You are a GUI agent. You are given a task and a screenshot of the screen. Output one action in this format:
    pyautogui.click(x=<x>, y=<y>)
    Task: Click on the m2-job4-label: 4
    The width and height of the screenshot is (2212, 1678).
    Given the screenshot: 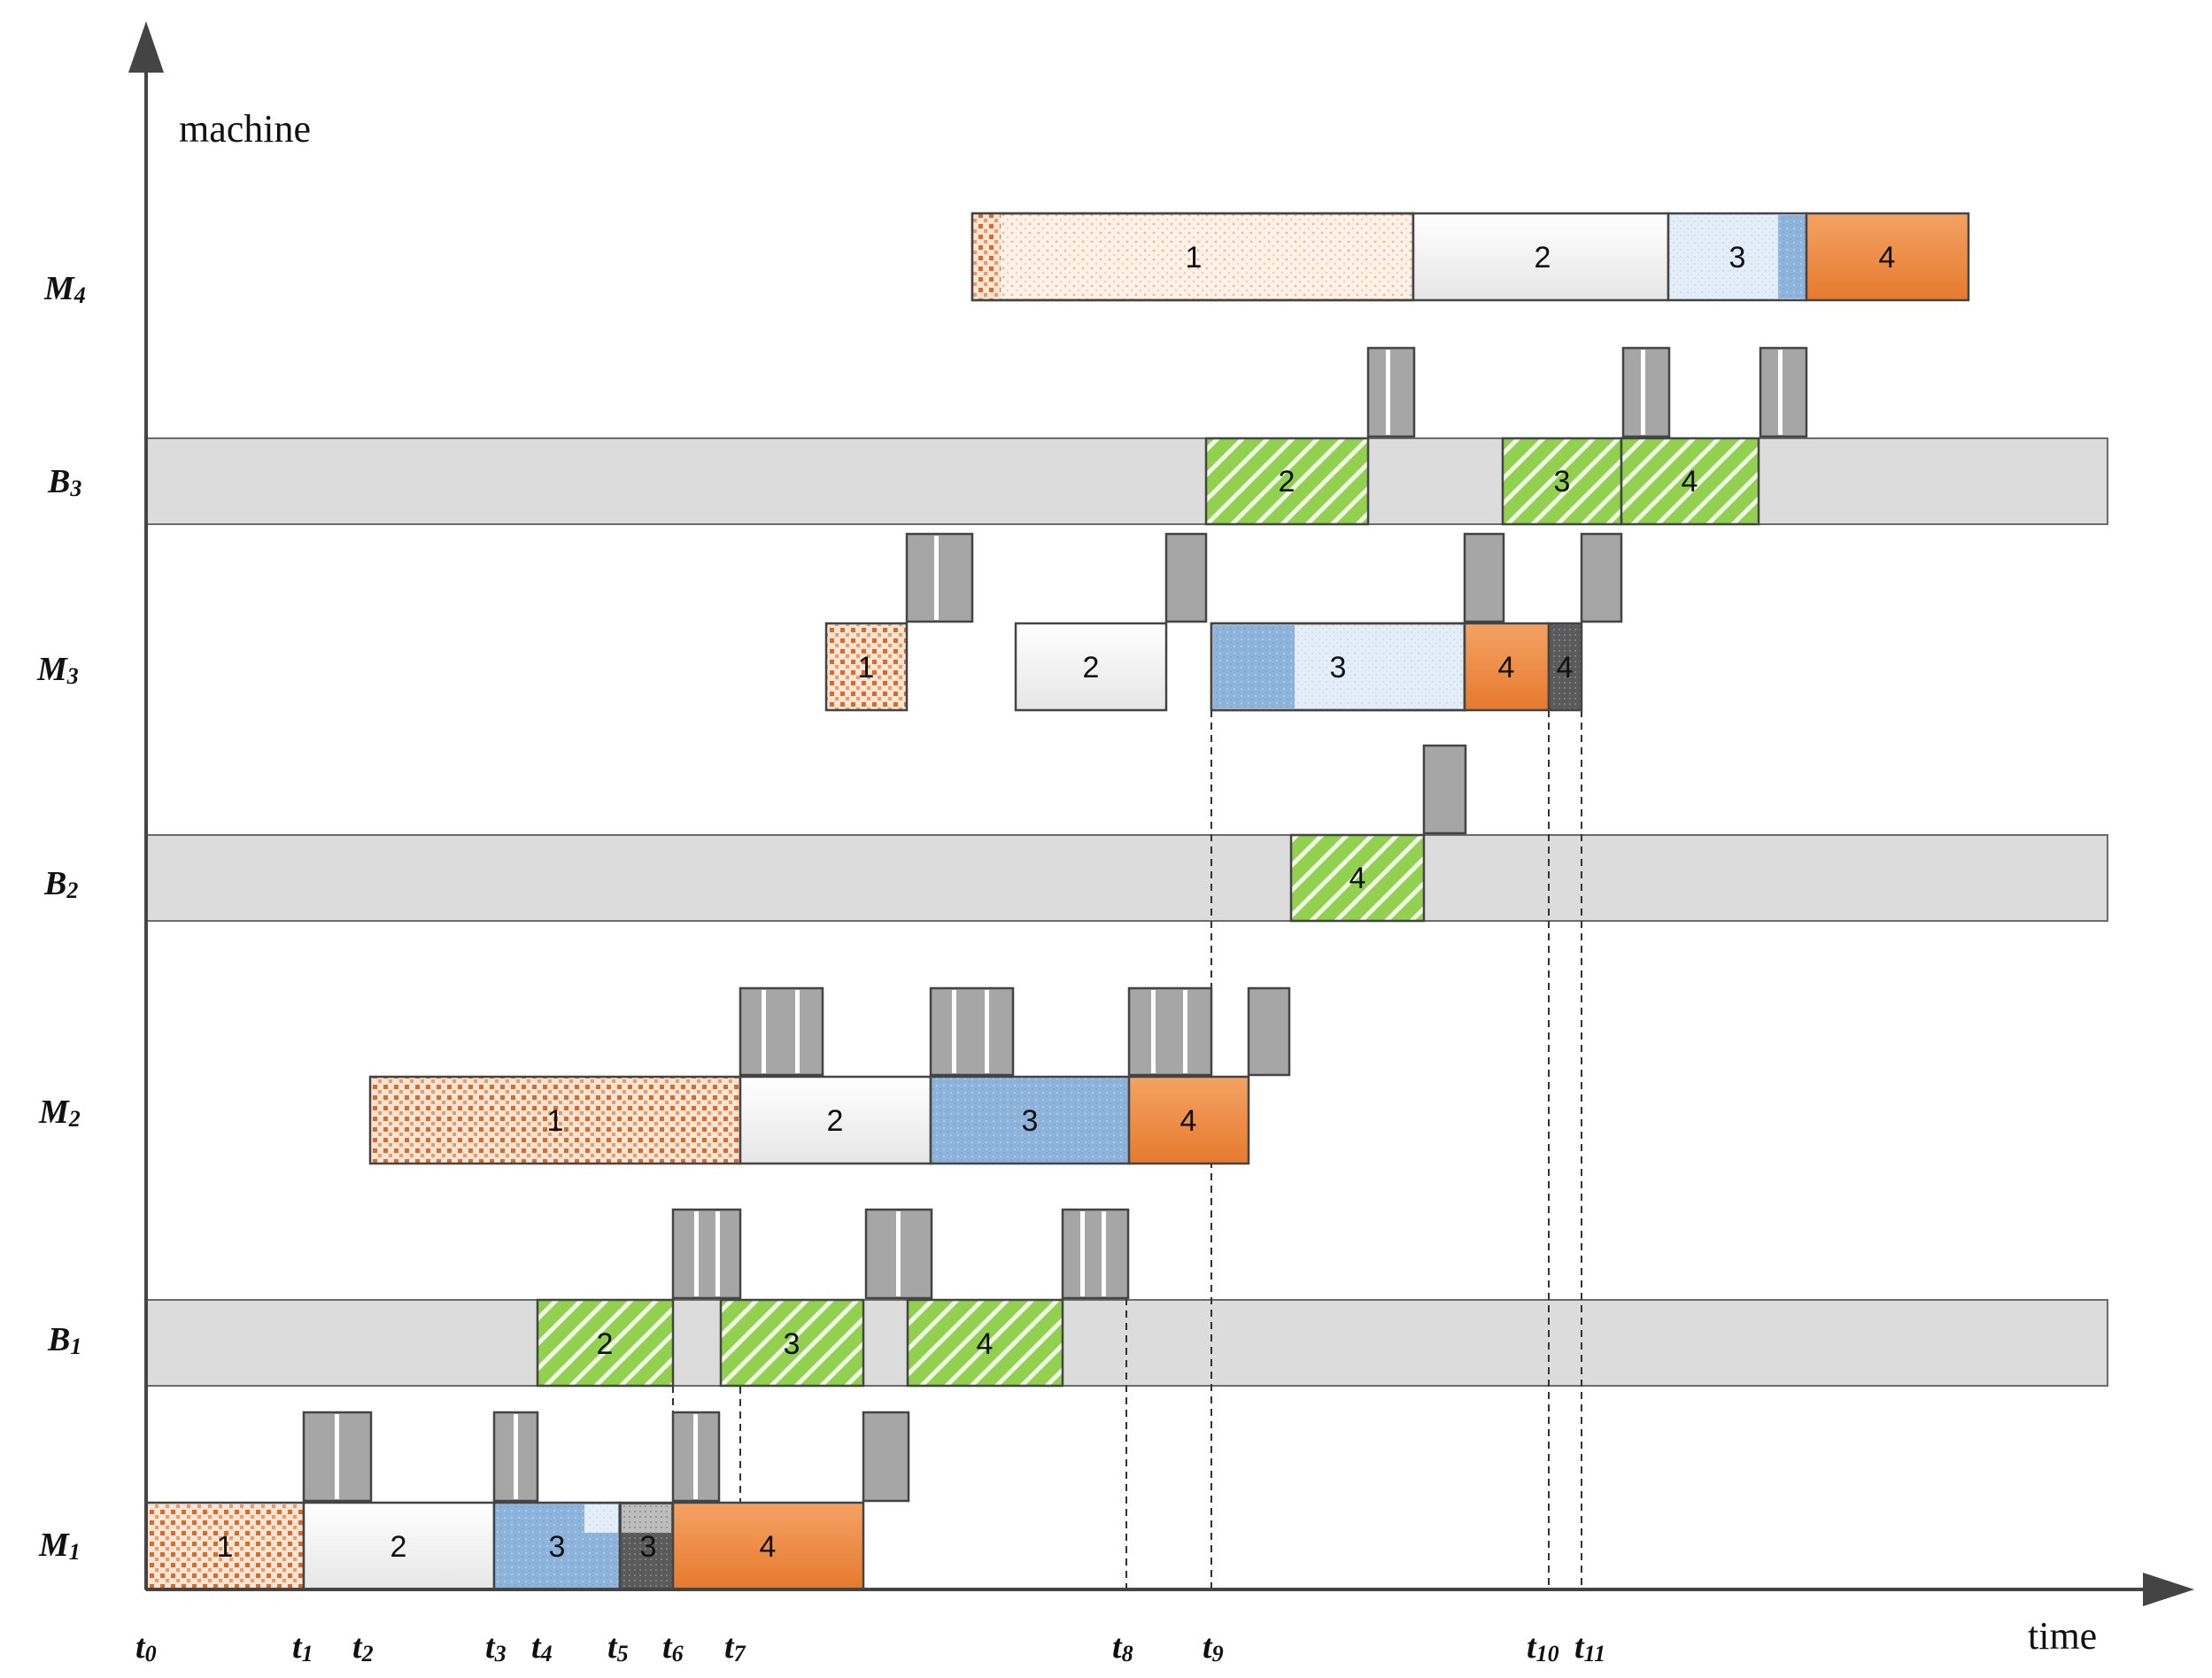 What is the action you would take?
    pyautogui.click(x=1188, y=1121)
    